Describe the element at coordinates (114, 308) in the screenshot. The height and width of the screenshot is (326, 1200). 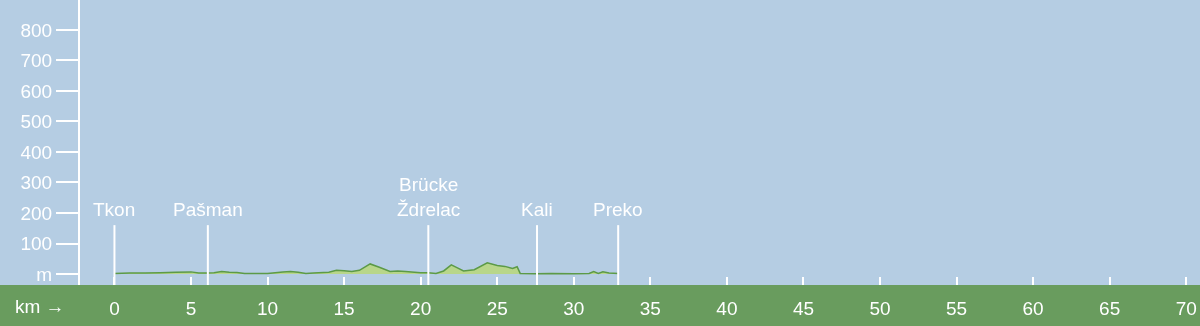
I see `x-tick-label: 0` at that location.